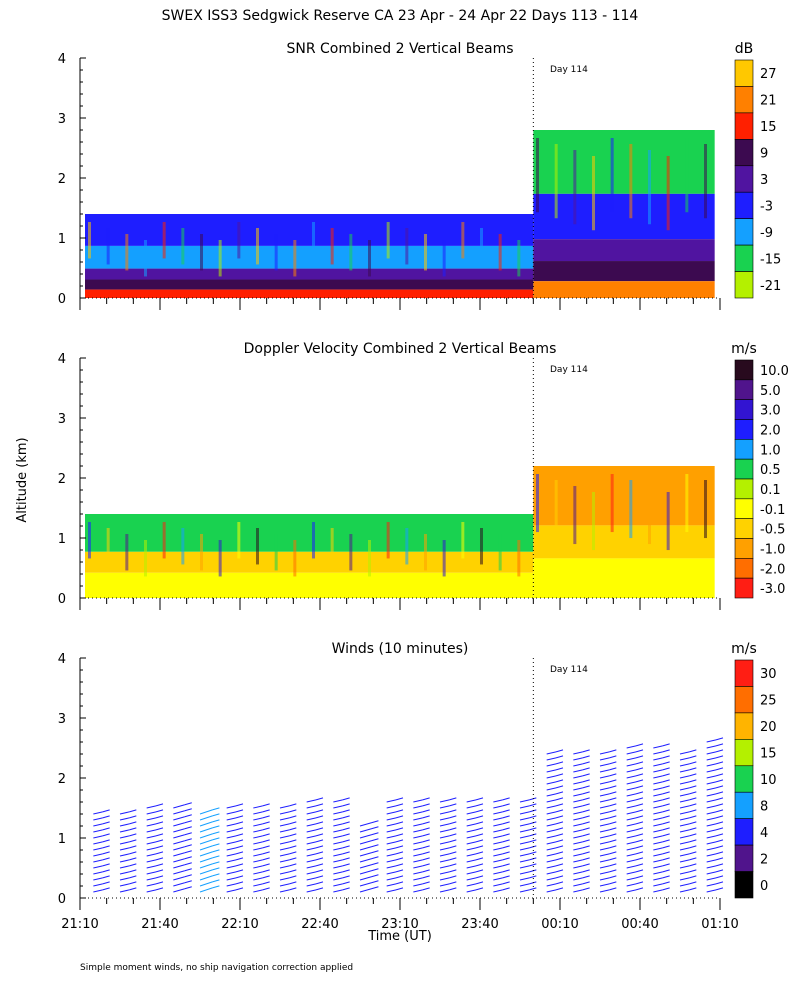 The width and height of the screenshot is (800, 1000). Describe the element at coordinates (770, 470) in the screenshot. I see `colorbar-label: 0.5` at that location.